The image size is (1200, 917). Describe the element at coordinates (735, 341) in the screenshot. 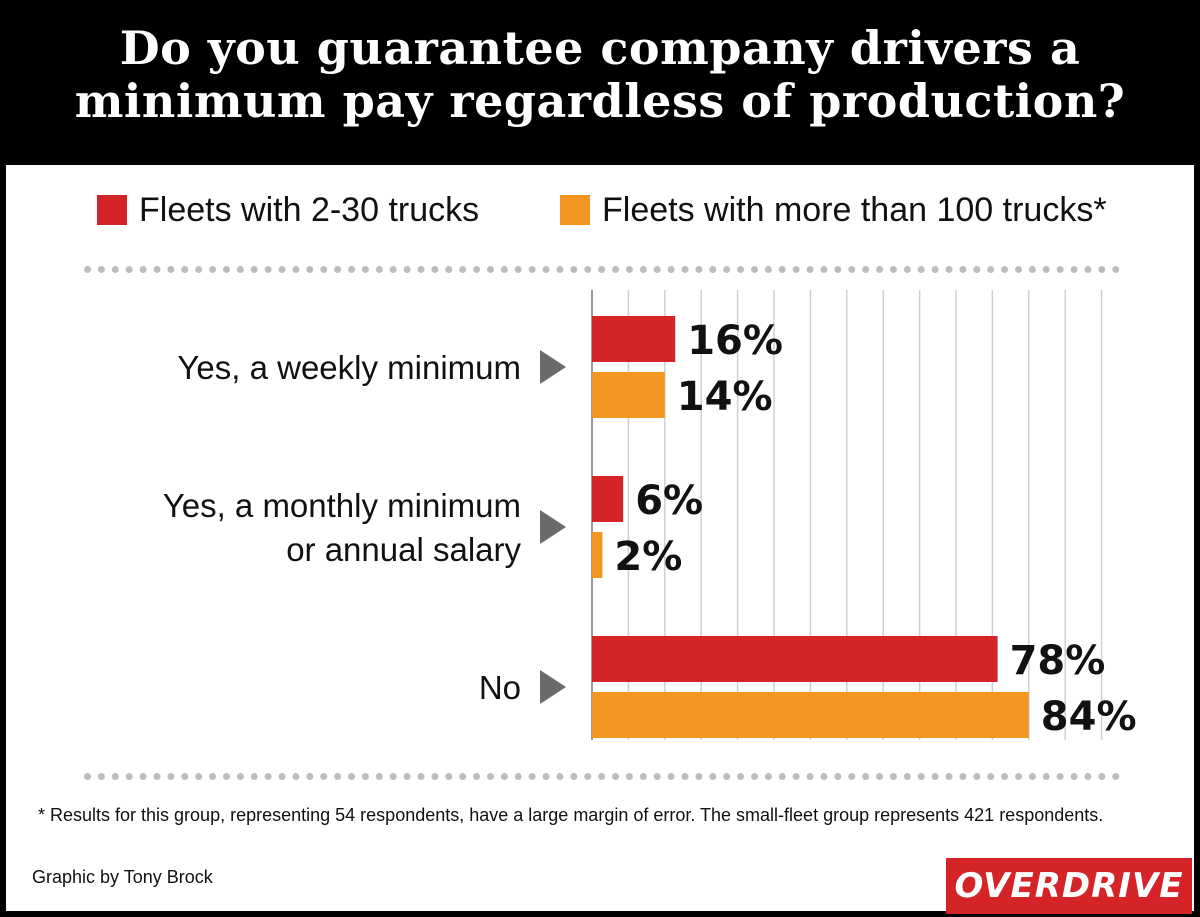

I see `value-label: 16%` at that location.